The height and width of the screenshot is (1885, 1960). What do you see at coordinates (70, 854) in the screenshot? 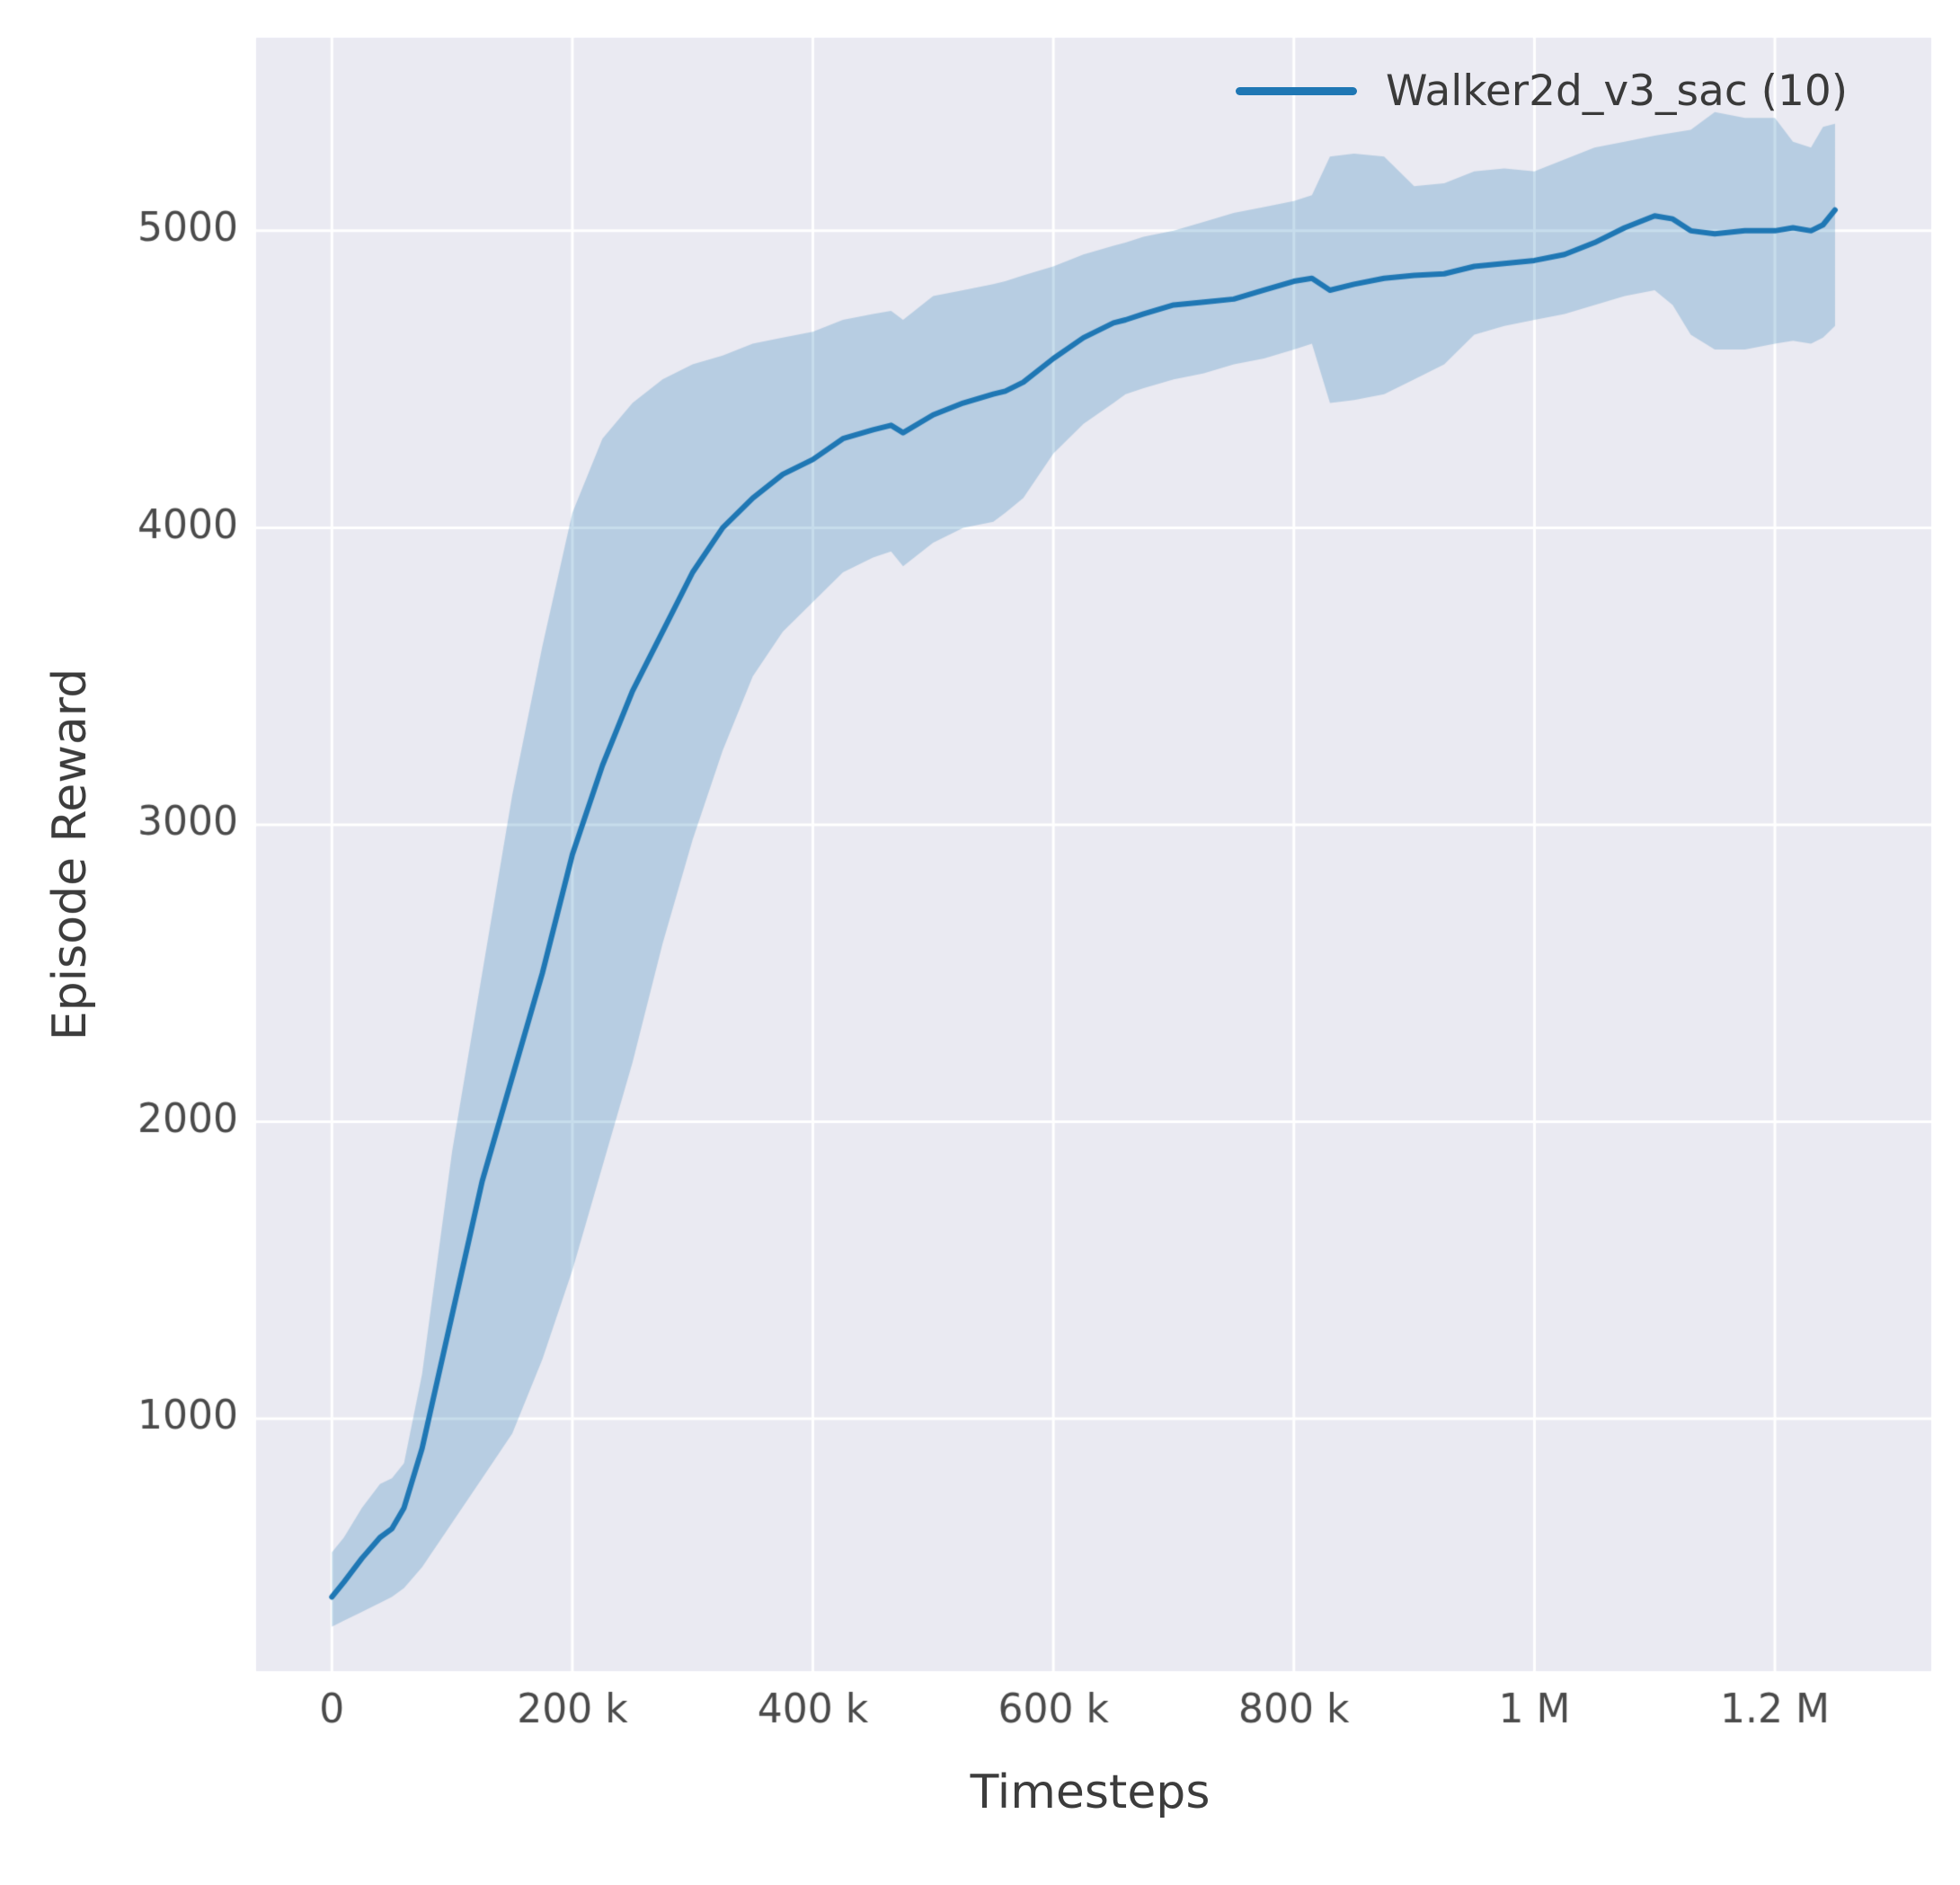
I see `y-axis-label: Episode Reward` at bounding box center [70, 854].